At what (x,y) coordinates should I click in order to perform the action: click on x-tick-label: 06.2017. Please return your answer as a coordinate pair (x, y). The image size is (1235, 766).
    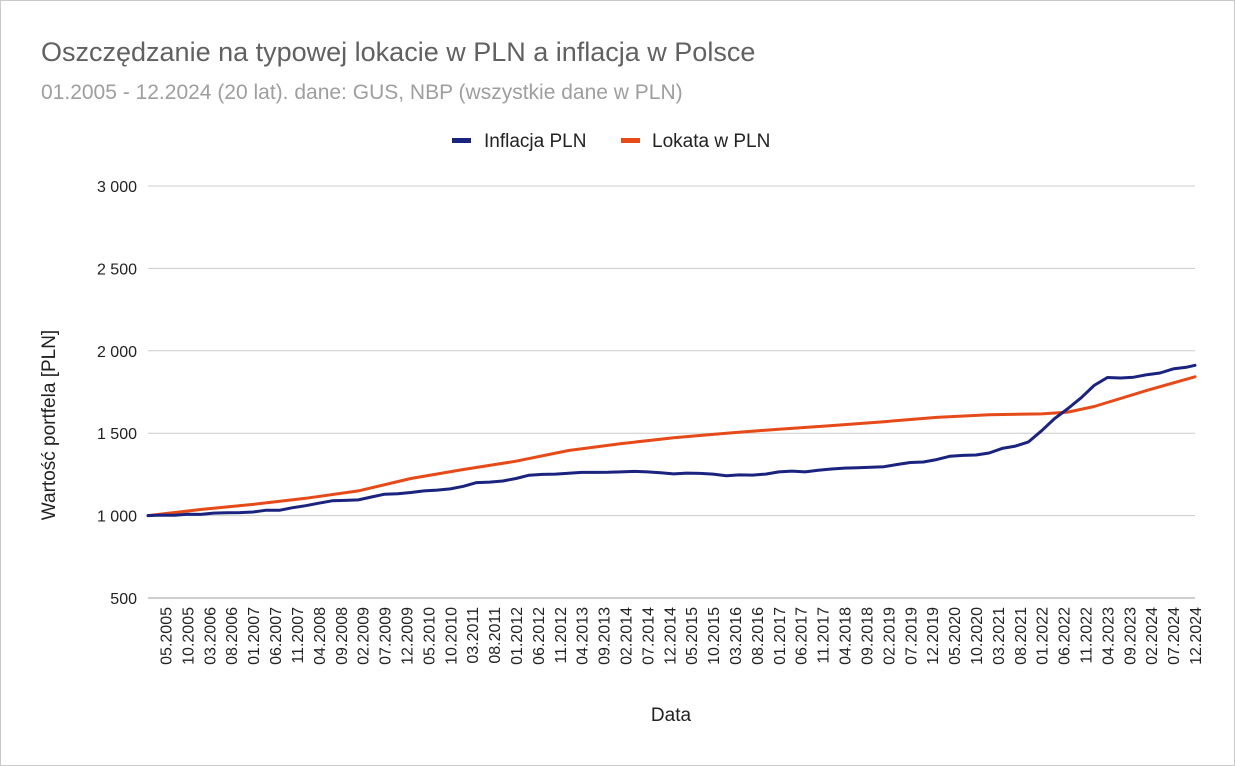
    Looking at the image, I should click on (802, 636).